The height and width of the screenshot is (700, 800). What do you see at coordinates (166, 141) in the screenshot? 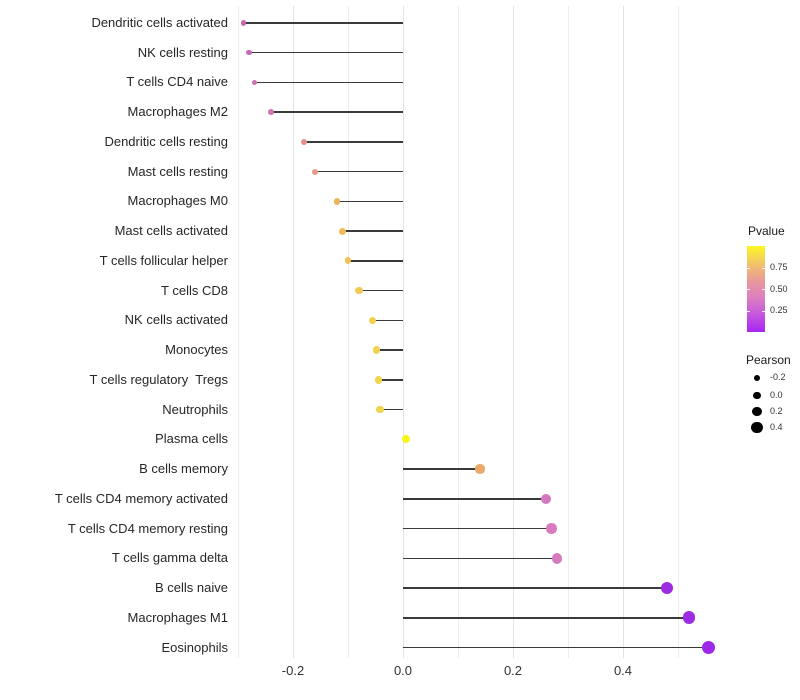
I see `y-axis-label: Dendritic cells resting` at bounding box center [166, 141].